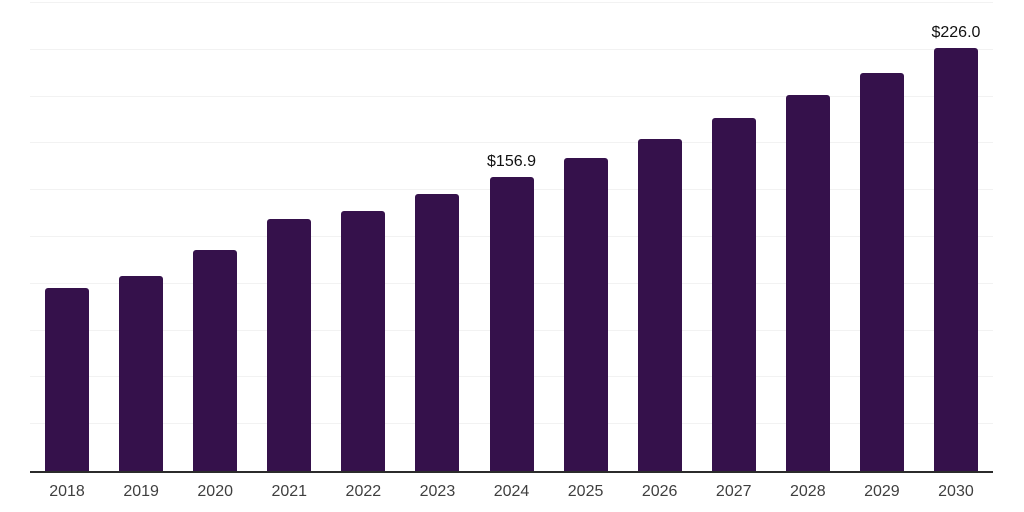 This screenshot has height=512, width=1024. I want to click on bar-2028, so click(807, 283).